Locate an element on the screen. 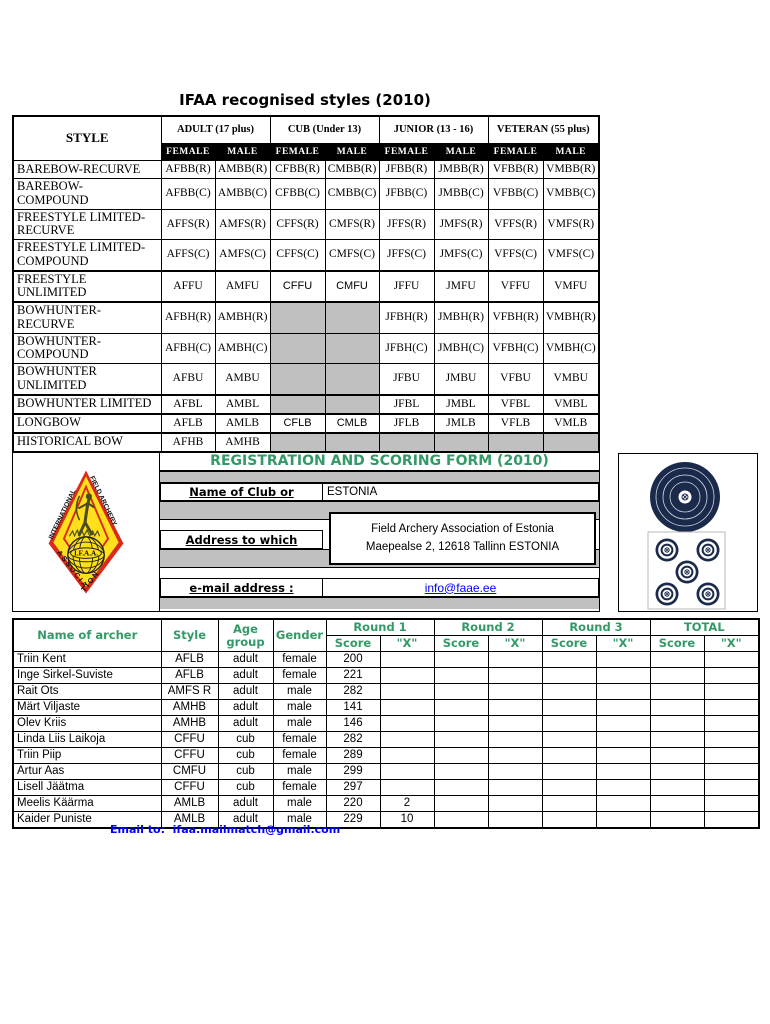 This screenshot has width=770, height=1024. email-row: e-mail address : info@faae.ee is located at coordinates (379, 587).